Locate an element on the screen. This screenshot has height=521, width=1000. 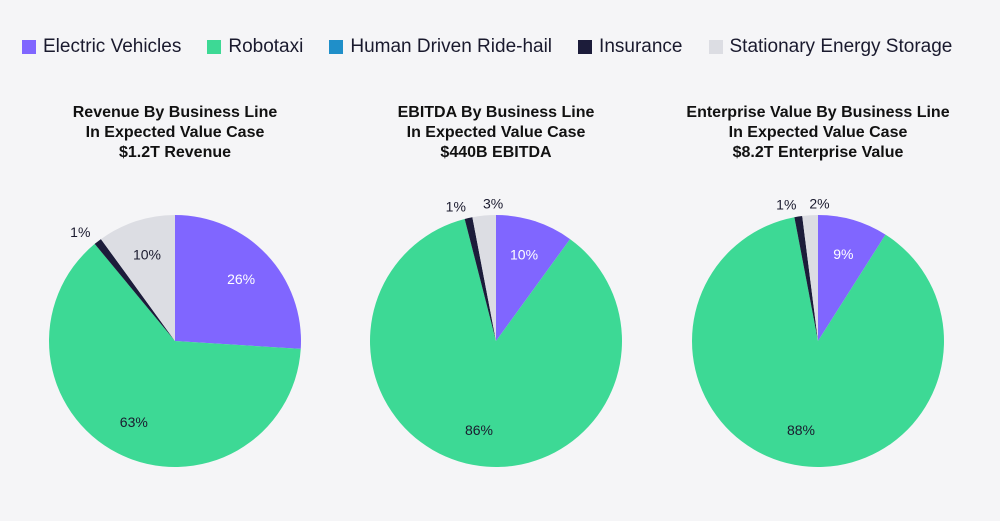
legend-swatch-insurance is located at coordinates (585, 47).